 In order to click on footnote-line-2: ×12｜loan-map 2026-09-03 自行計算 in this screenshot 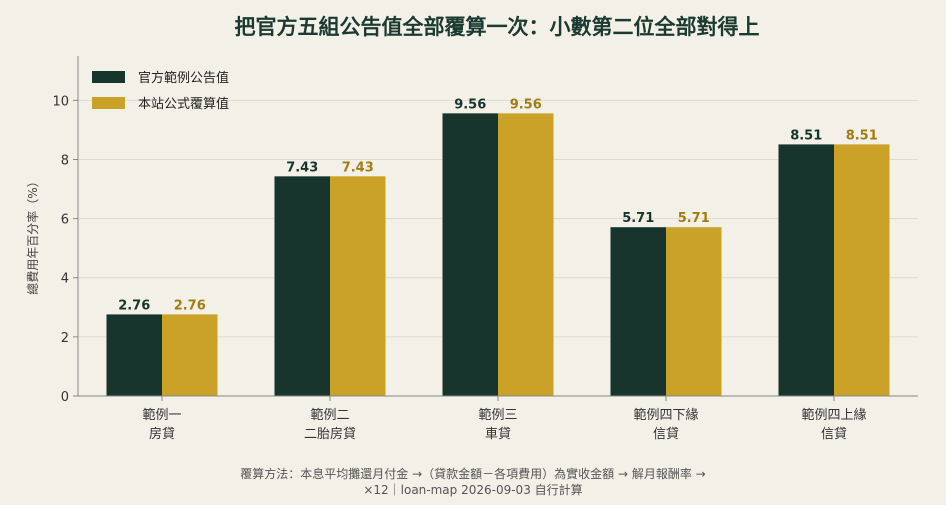, I will do `click(472, 489)`.